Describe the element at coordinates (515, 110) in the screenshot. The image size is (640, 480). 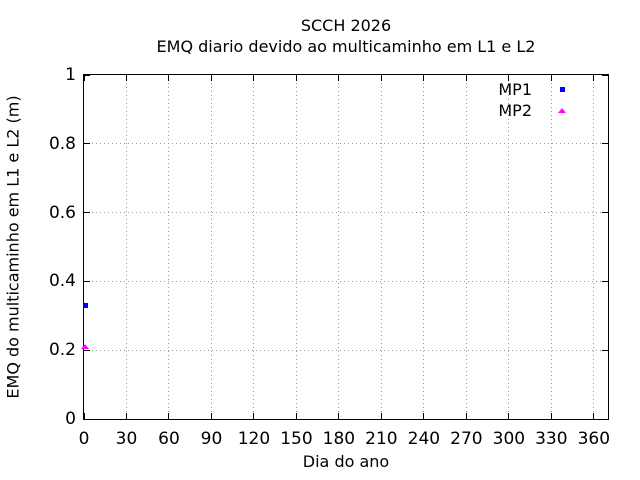
I see `legend-label-mp2: MP2` at that location.